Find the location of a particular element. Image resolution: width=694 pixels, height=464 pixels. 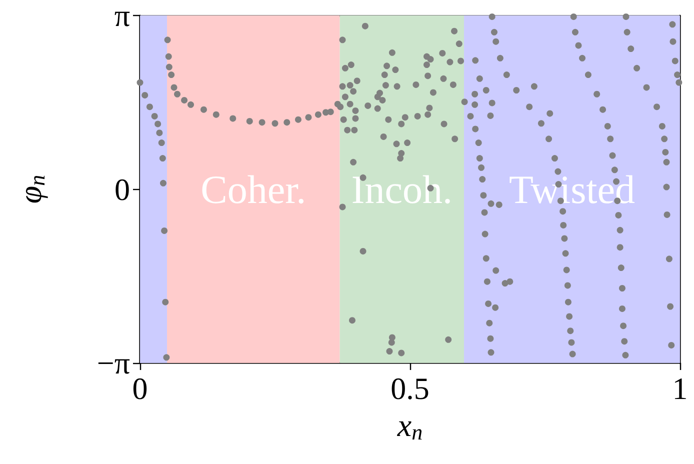

y-tick-label: −π is located at coordinates (113, 363).